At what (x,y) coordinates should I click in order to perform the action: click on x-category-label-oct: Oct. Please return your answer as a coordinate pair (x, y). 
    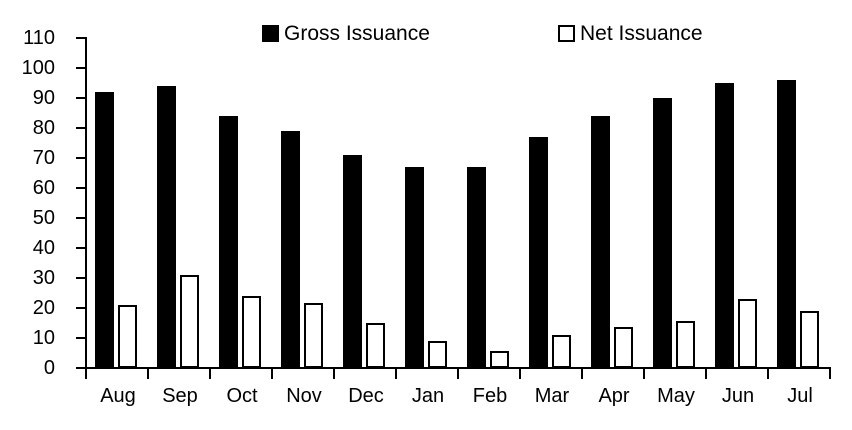
    Looking at the image, I should click on (242, 396).